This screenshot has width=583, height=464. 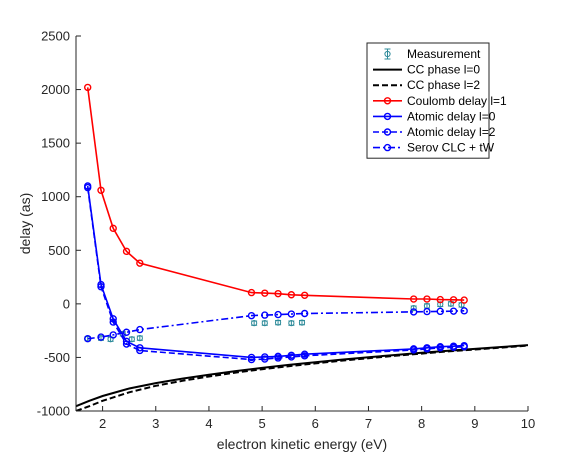 What do you see at coordinates (55, 89) in the screenshot?
I see `y-tick-label-6: 2000` at bounding box center [55, 89].